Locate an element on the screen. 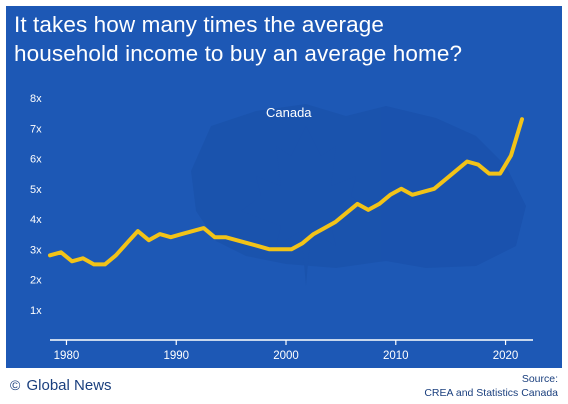  x-tick-label: 2020 is located at coordinates (506, 356).